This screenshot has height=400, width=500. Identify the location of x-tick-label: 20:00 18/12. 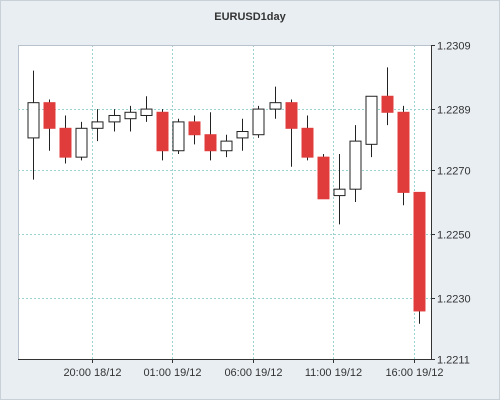
(92, 373).